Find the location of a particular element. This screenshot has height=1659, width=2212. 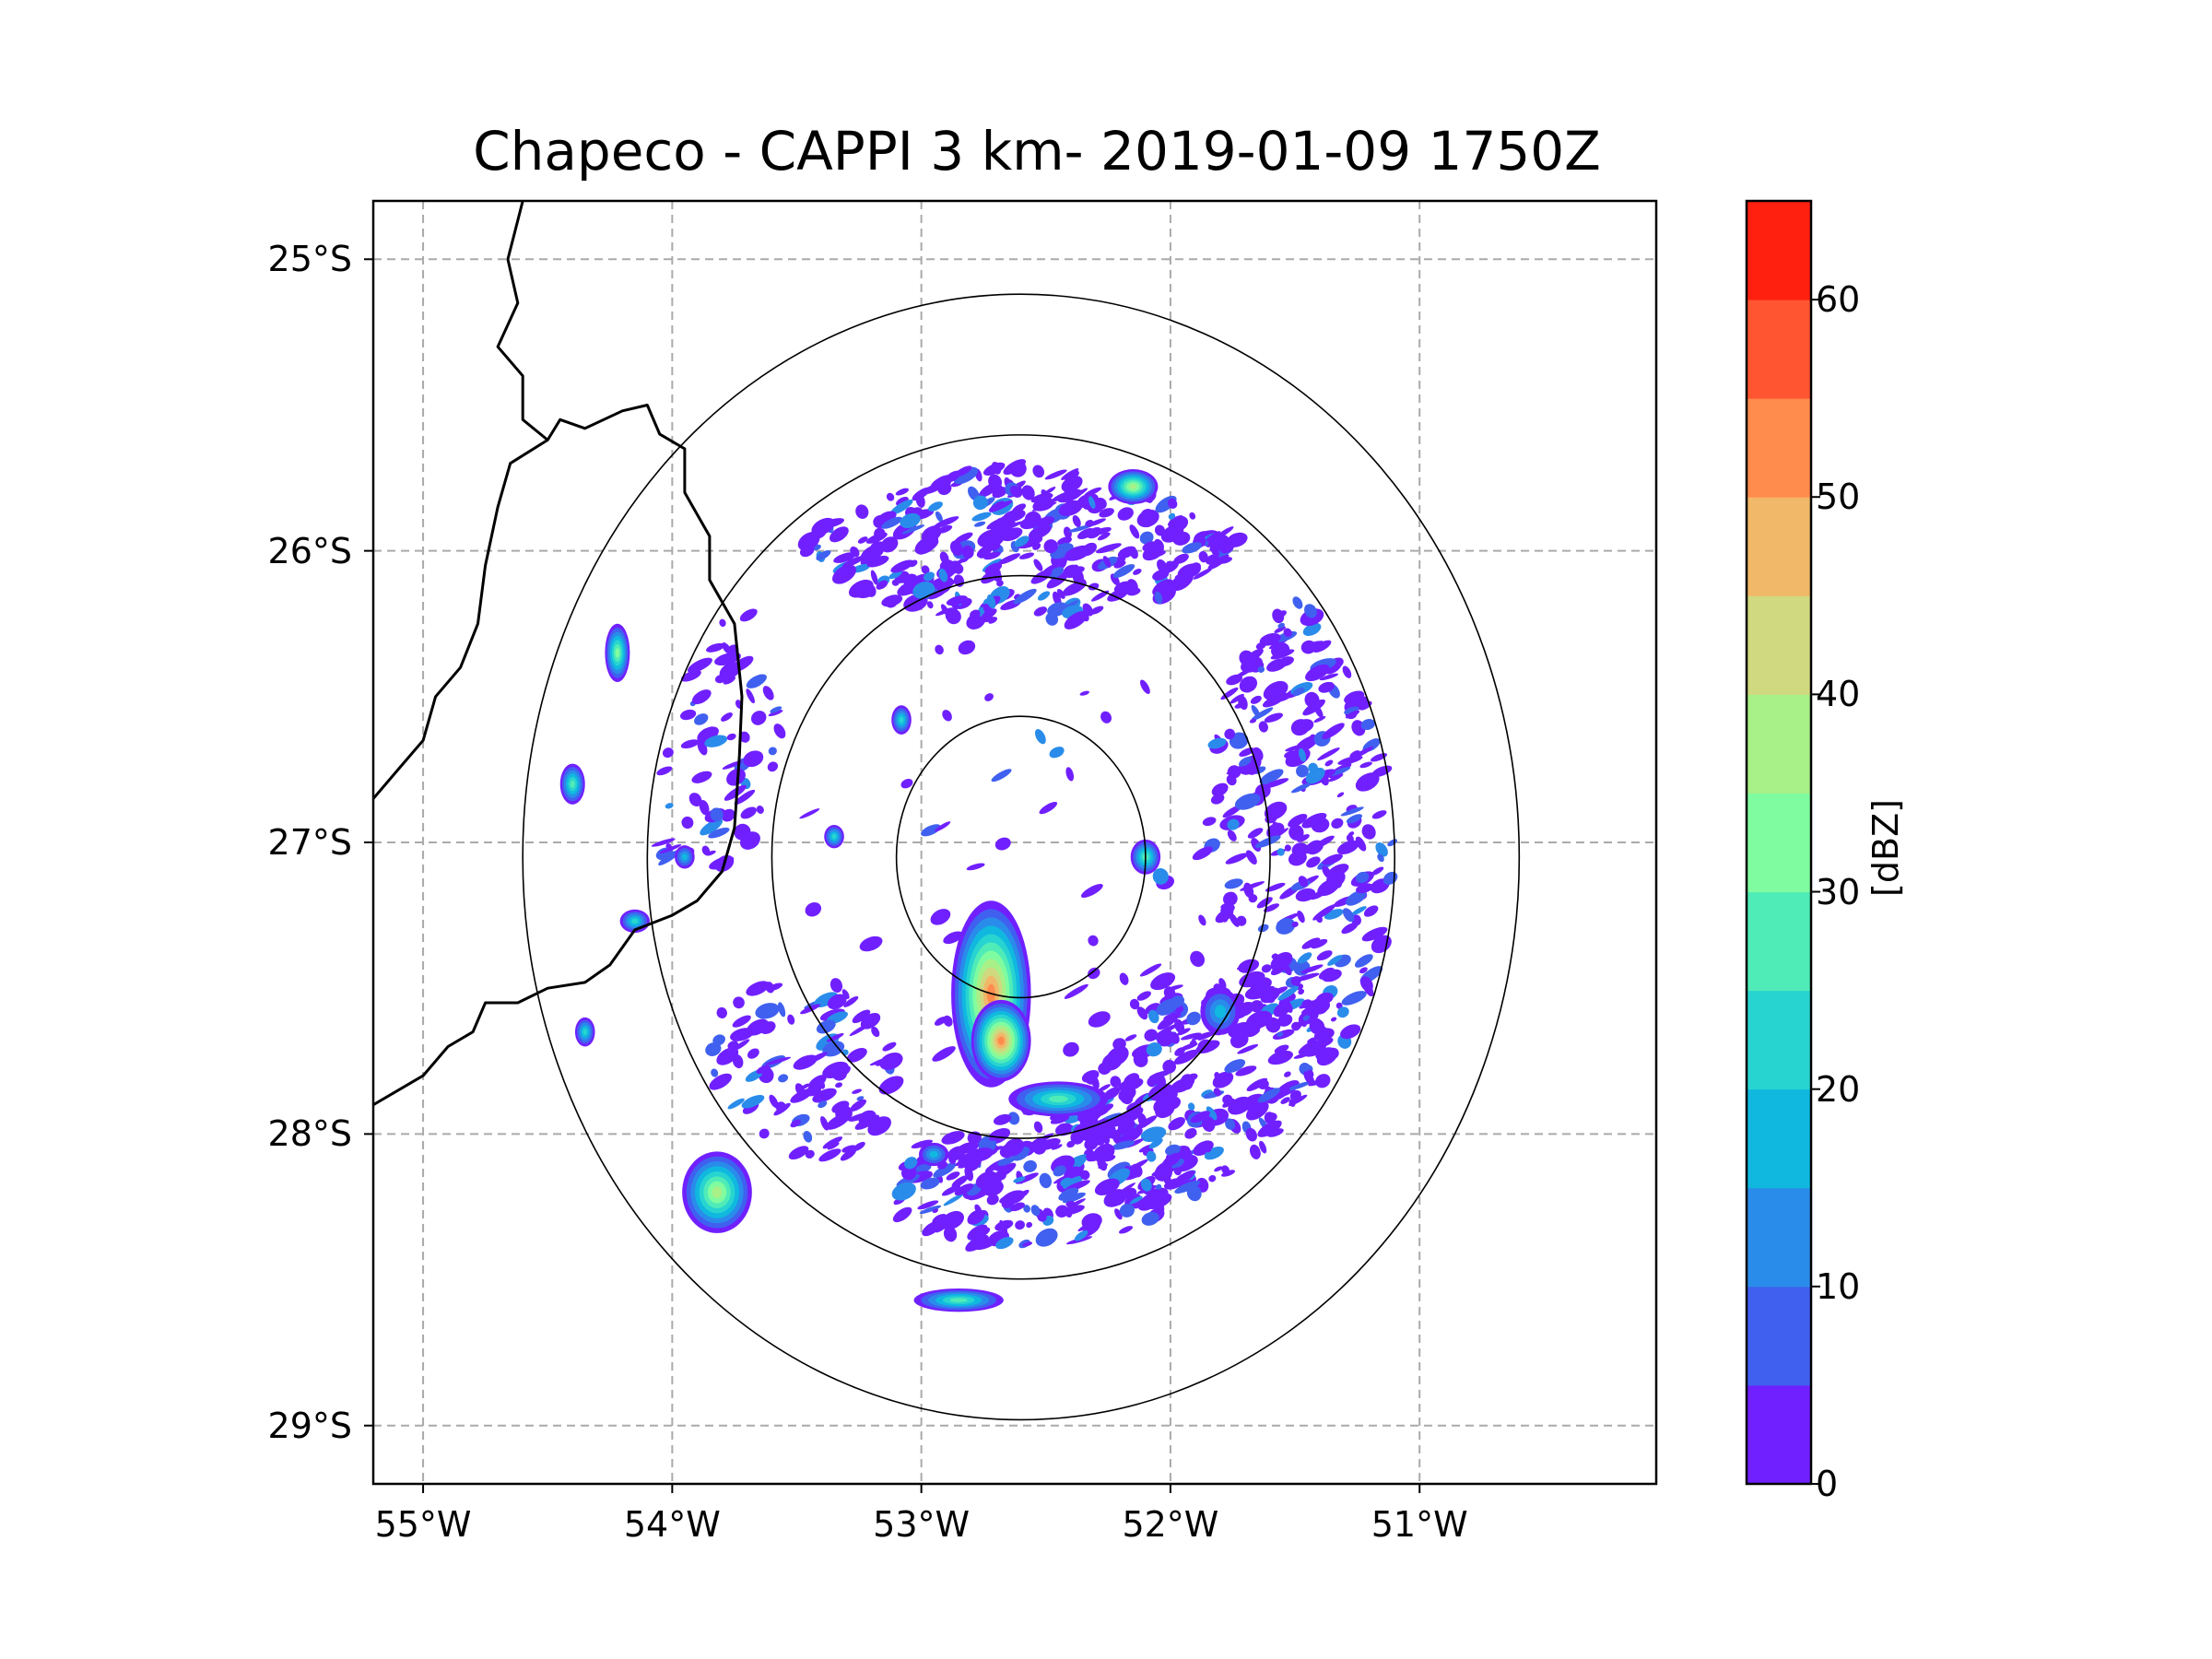

chart-title: Chapeco - CAPPI 3 km- 2019-01-09 1750Z is located at coordinates (1037, 151).